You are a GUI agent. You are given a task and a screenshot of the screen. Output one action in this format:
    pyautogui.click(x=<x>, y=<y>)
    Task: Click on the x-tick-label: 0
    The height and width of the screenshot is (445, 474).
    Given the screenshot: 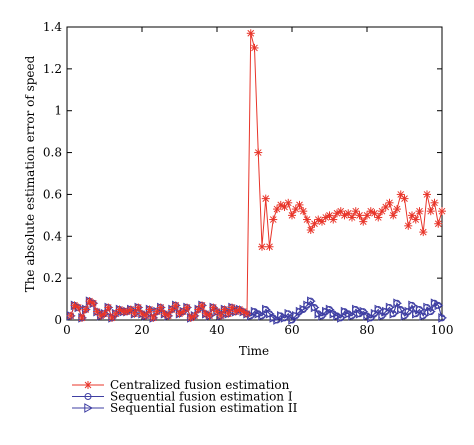 What is the action you would take?
    pyautogui.click(x=67, y=330)
    